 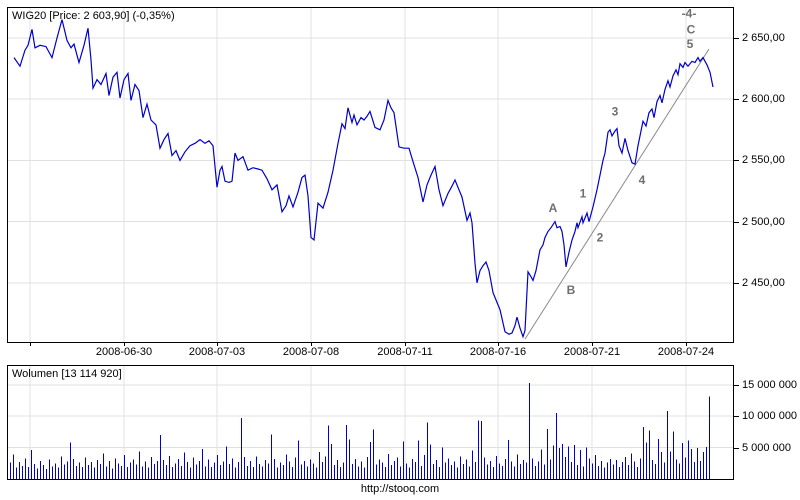 What do you see at coordinates (124, 352) in the screenshot?
I see `date-axis-label: 2008-06-30` at bounding box center [124, 352].